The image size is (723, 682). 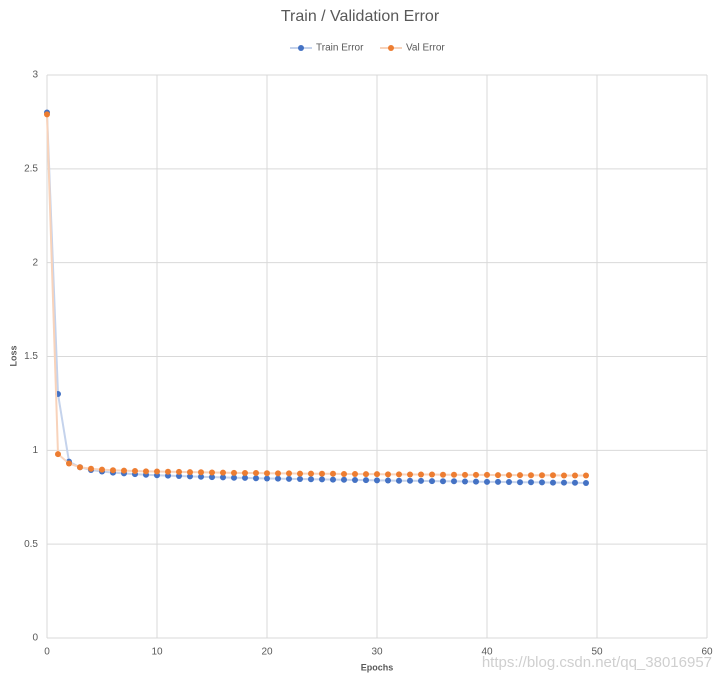 What do you see at coordinates (360, 16) in the screenshot?
I see `chart-title: Train / Validation Error` at bounding box center [360, 16].